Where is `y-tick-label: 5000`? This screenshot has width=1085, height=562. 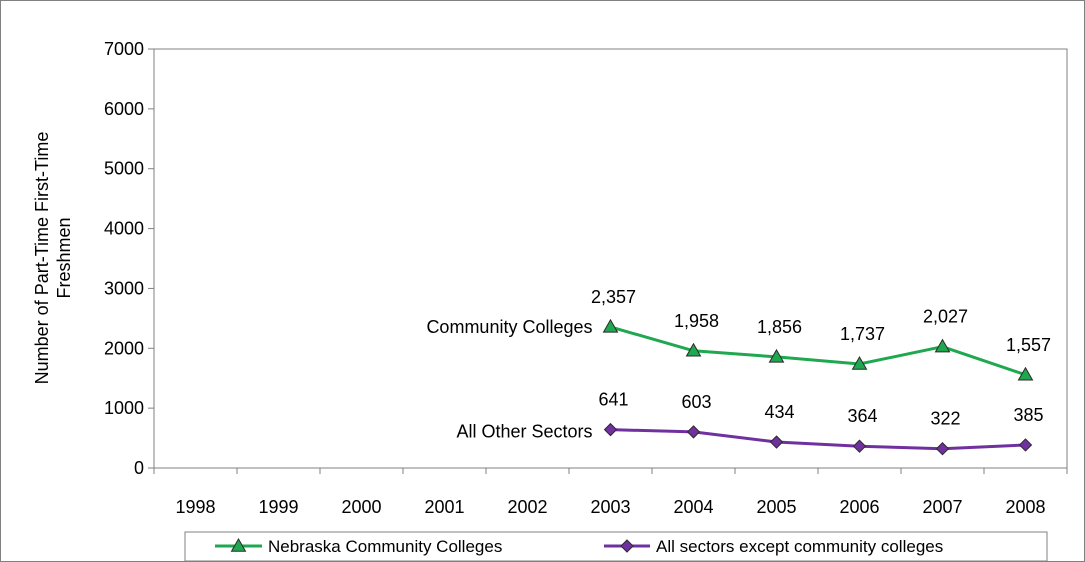
y-tick-label: 5000 is located at coordinates (124, 169).